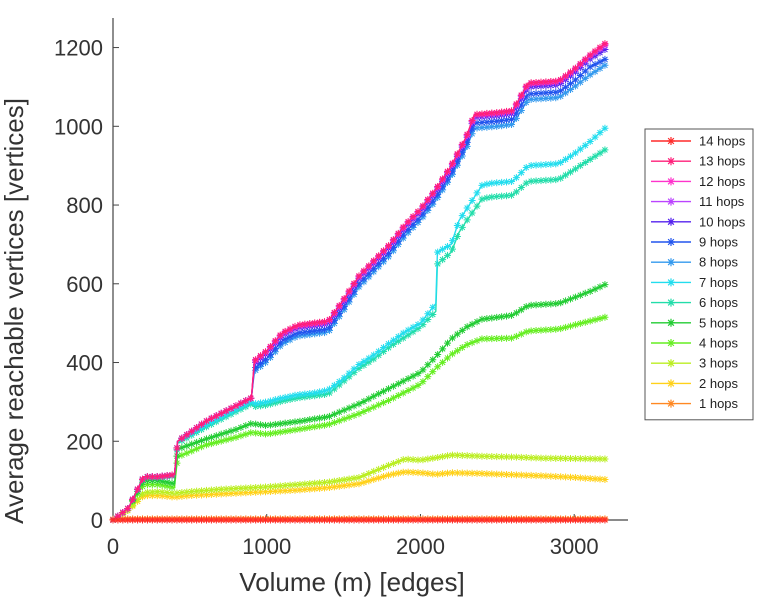 This screenshot has width=766, height=600. Describe the element at coordinates (698, 161) in the screenshot. I see `legend-item-13-hops: 13 hops` at that location.